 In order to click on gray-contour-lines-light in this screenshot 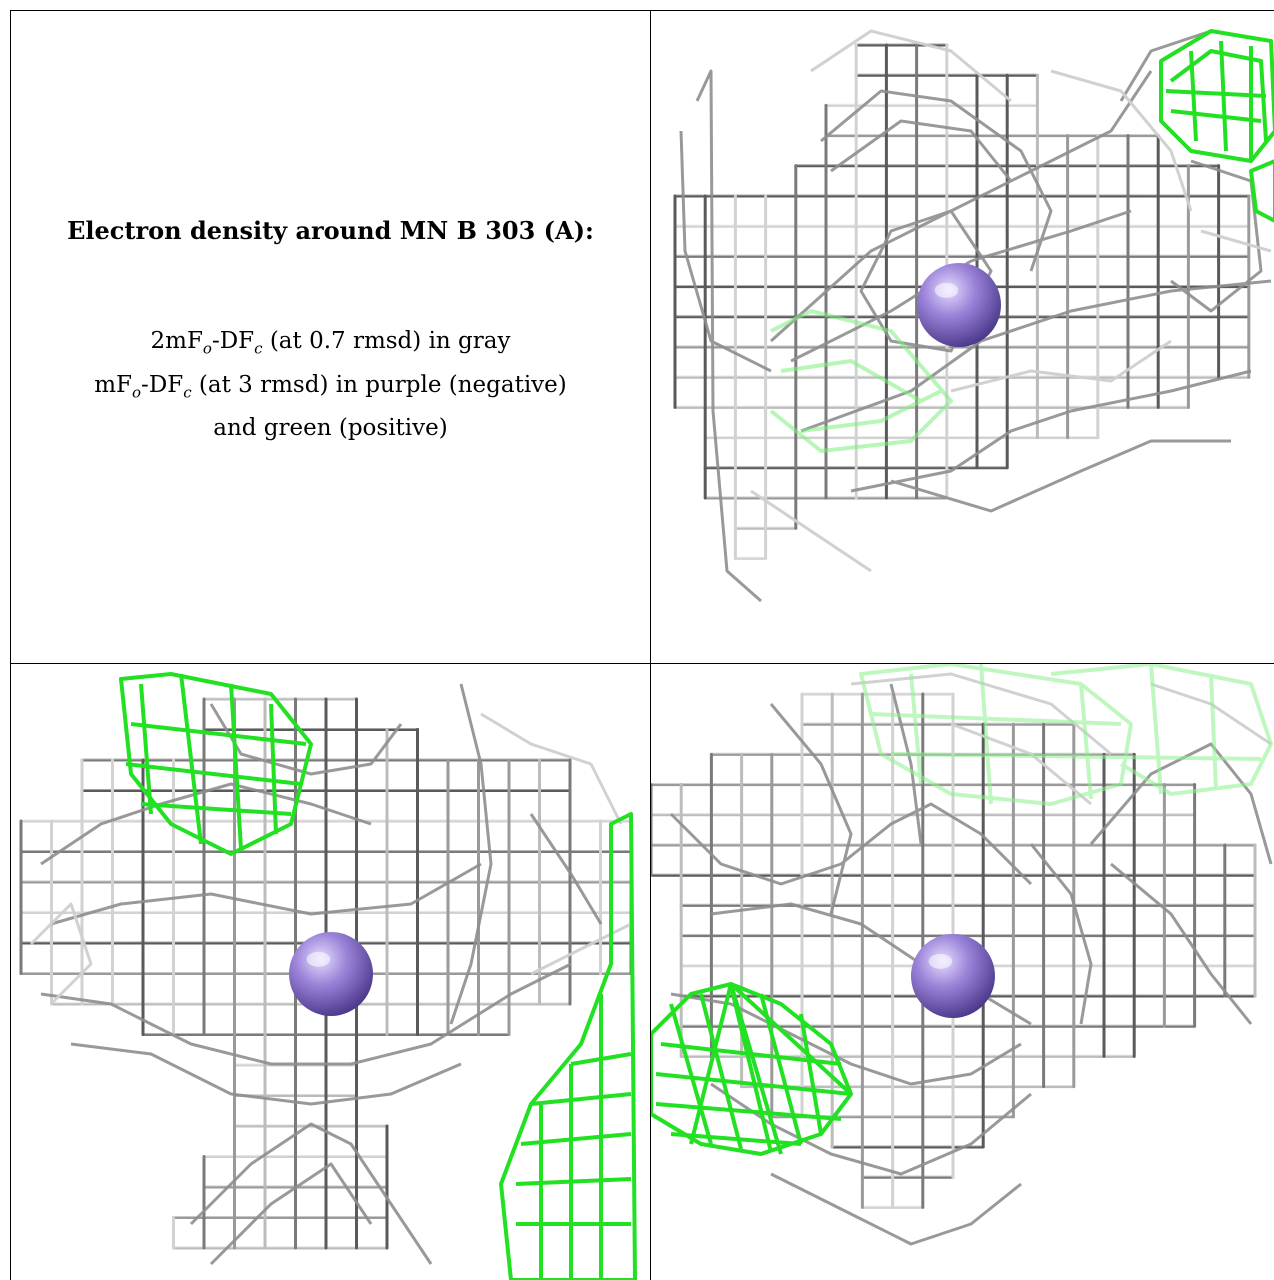, I will do `click(330, 859)`.